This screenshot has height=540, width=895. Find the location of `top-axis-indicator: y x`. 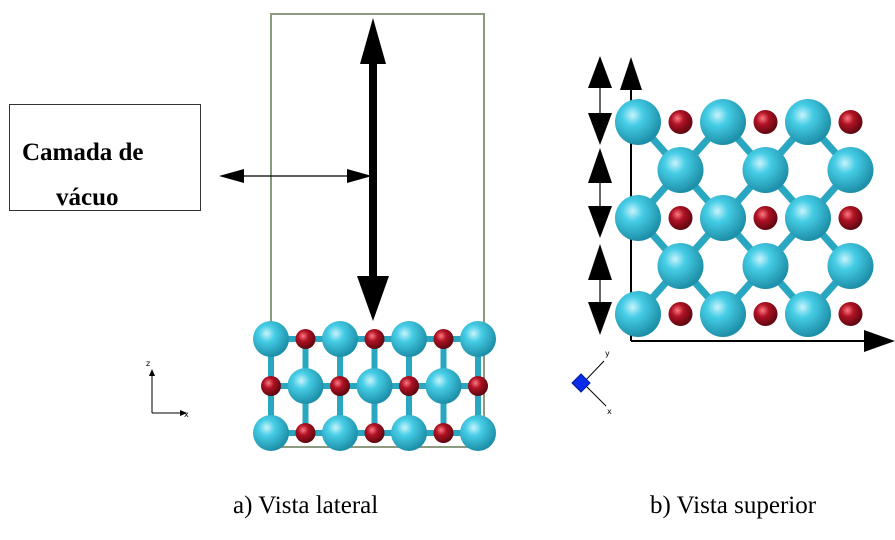

top-axis-indicator: y x is located at coordinates (591, 382).